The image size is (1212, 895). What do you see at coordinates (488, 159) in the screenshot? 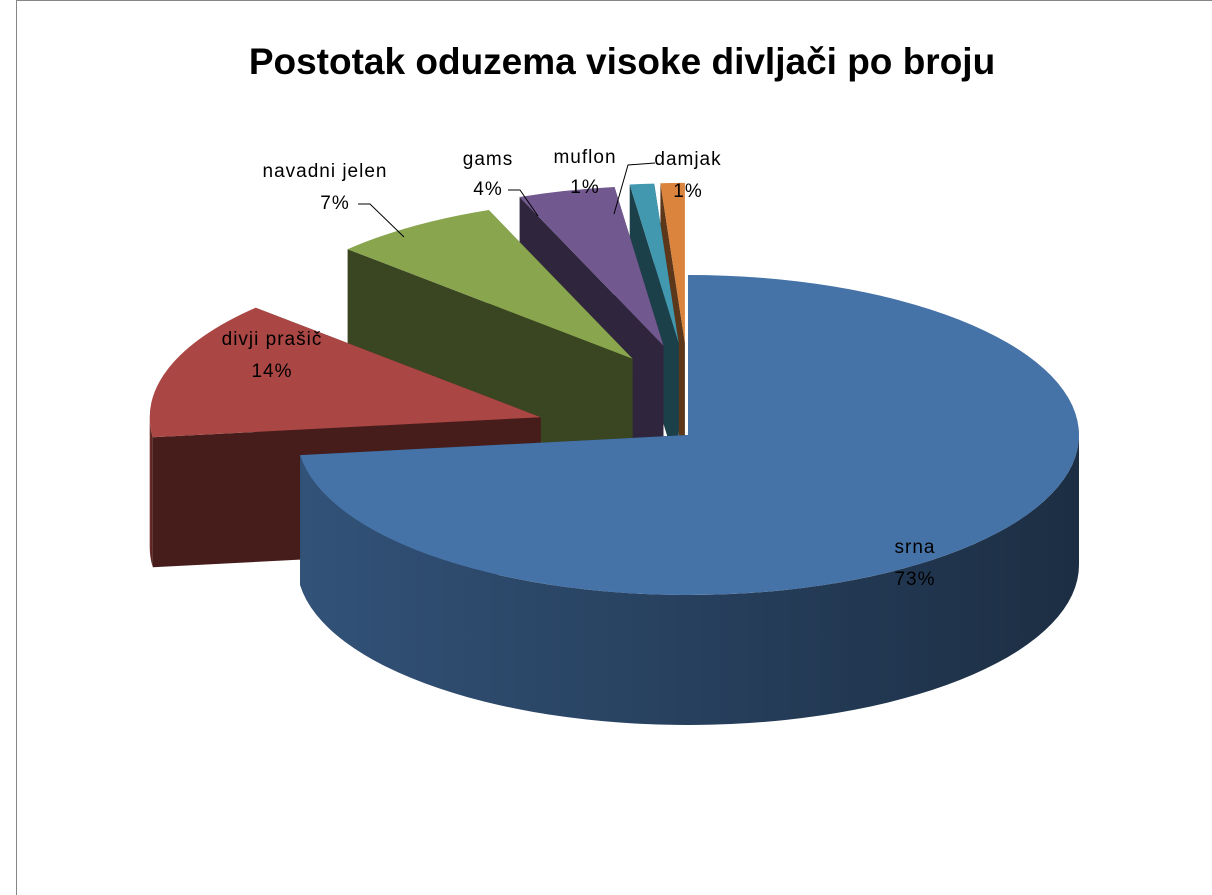
I see `slice-label: gams` at bounding box center [488, 159].